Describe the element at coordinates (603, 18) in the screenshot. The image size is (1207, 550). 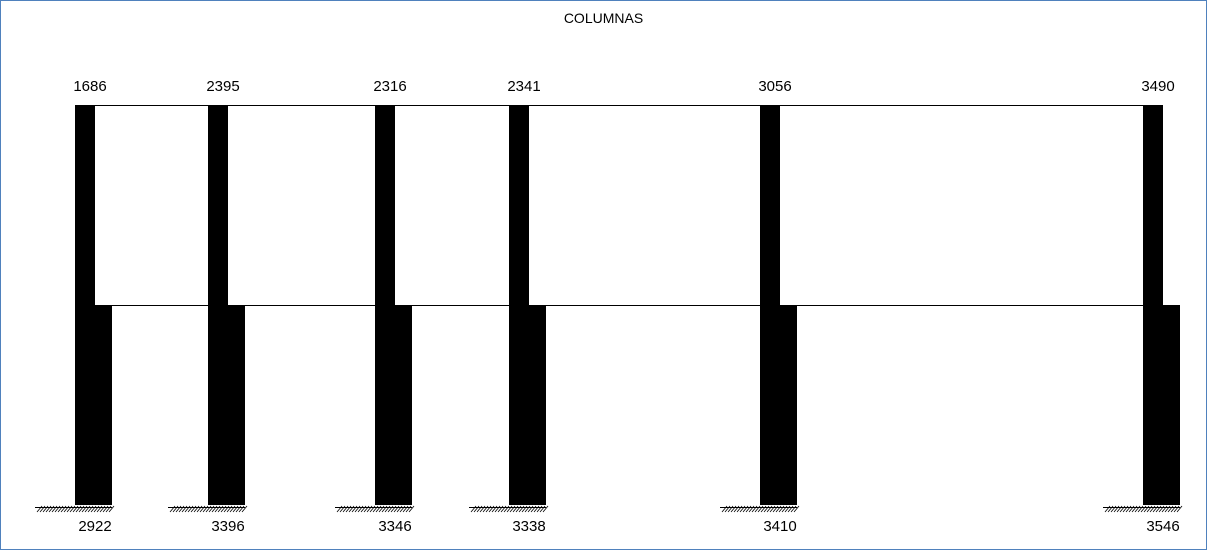
I see `diagram-title: COLUMNAS` at that location.